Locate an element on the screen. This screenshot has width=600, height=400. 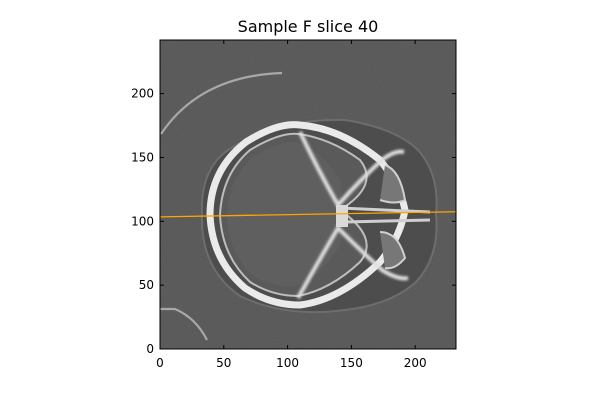
sphenoid-lower is located at coordinates (352, 261).